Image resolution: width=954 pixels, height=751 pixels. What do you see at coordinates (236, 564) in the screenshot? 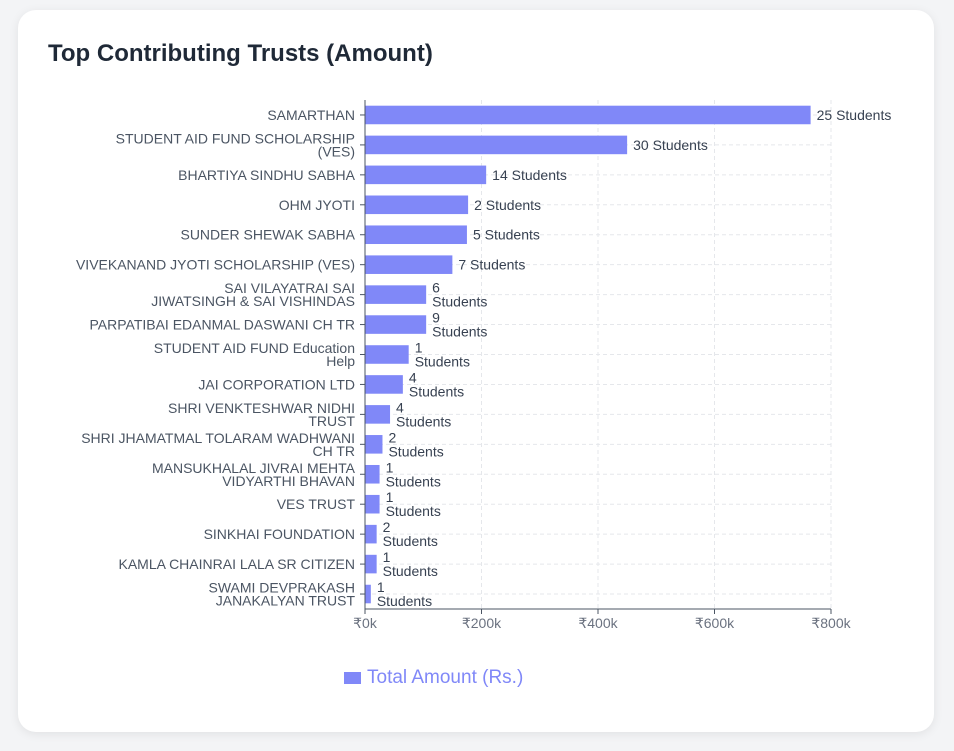
I see `y-tick-label: KAMLA CHAINRAI LALA SR CITIZEN` at bounding box center [236, 564].